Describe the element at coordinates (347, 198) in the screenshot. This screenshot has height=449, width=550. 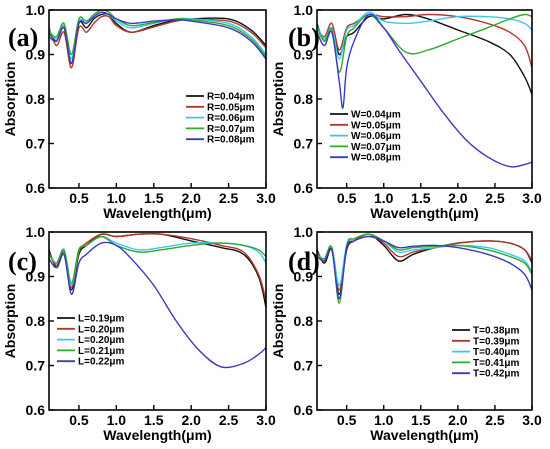
I see `x-tick-label-b-1: 0.5` at that location.